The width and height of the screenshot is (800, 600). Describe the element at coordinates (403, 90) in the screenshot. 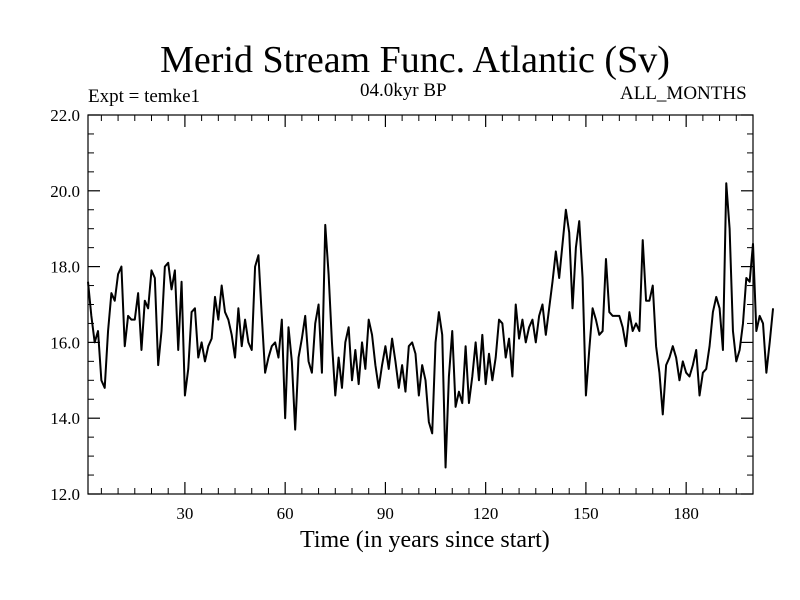

I see `chart-subtitle: 04.0kyr BP` at that location.